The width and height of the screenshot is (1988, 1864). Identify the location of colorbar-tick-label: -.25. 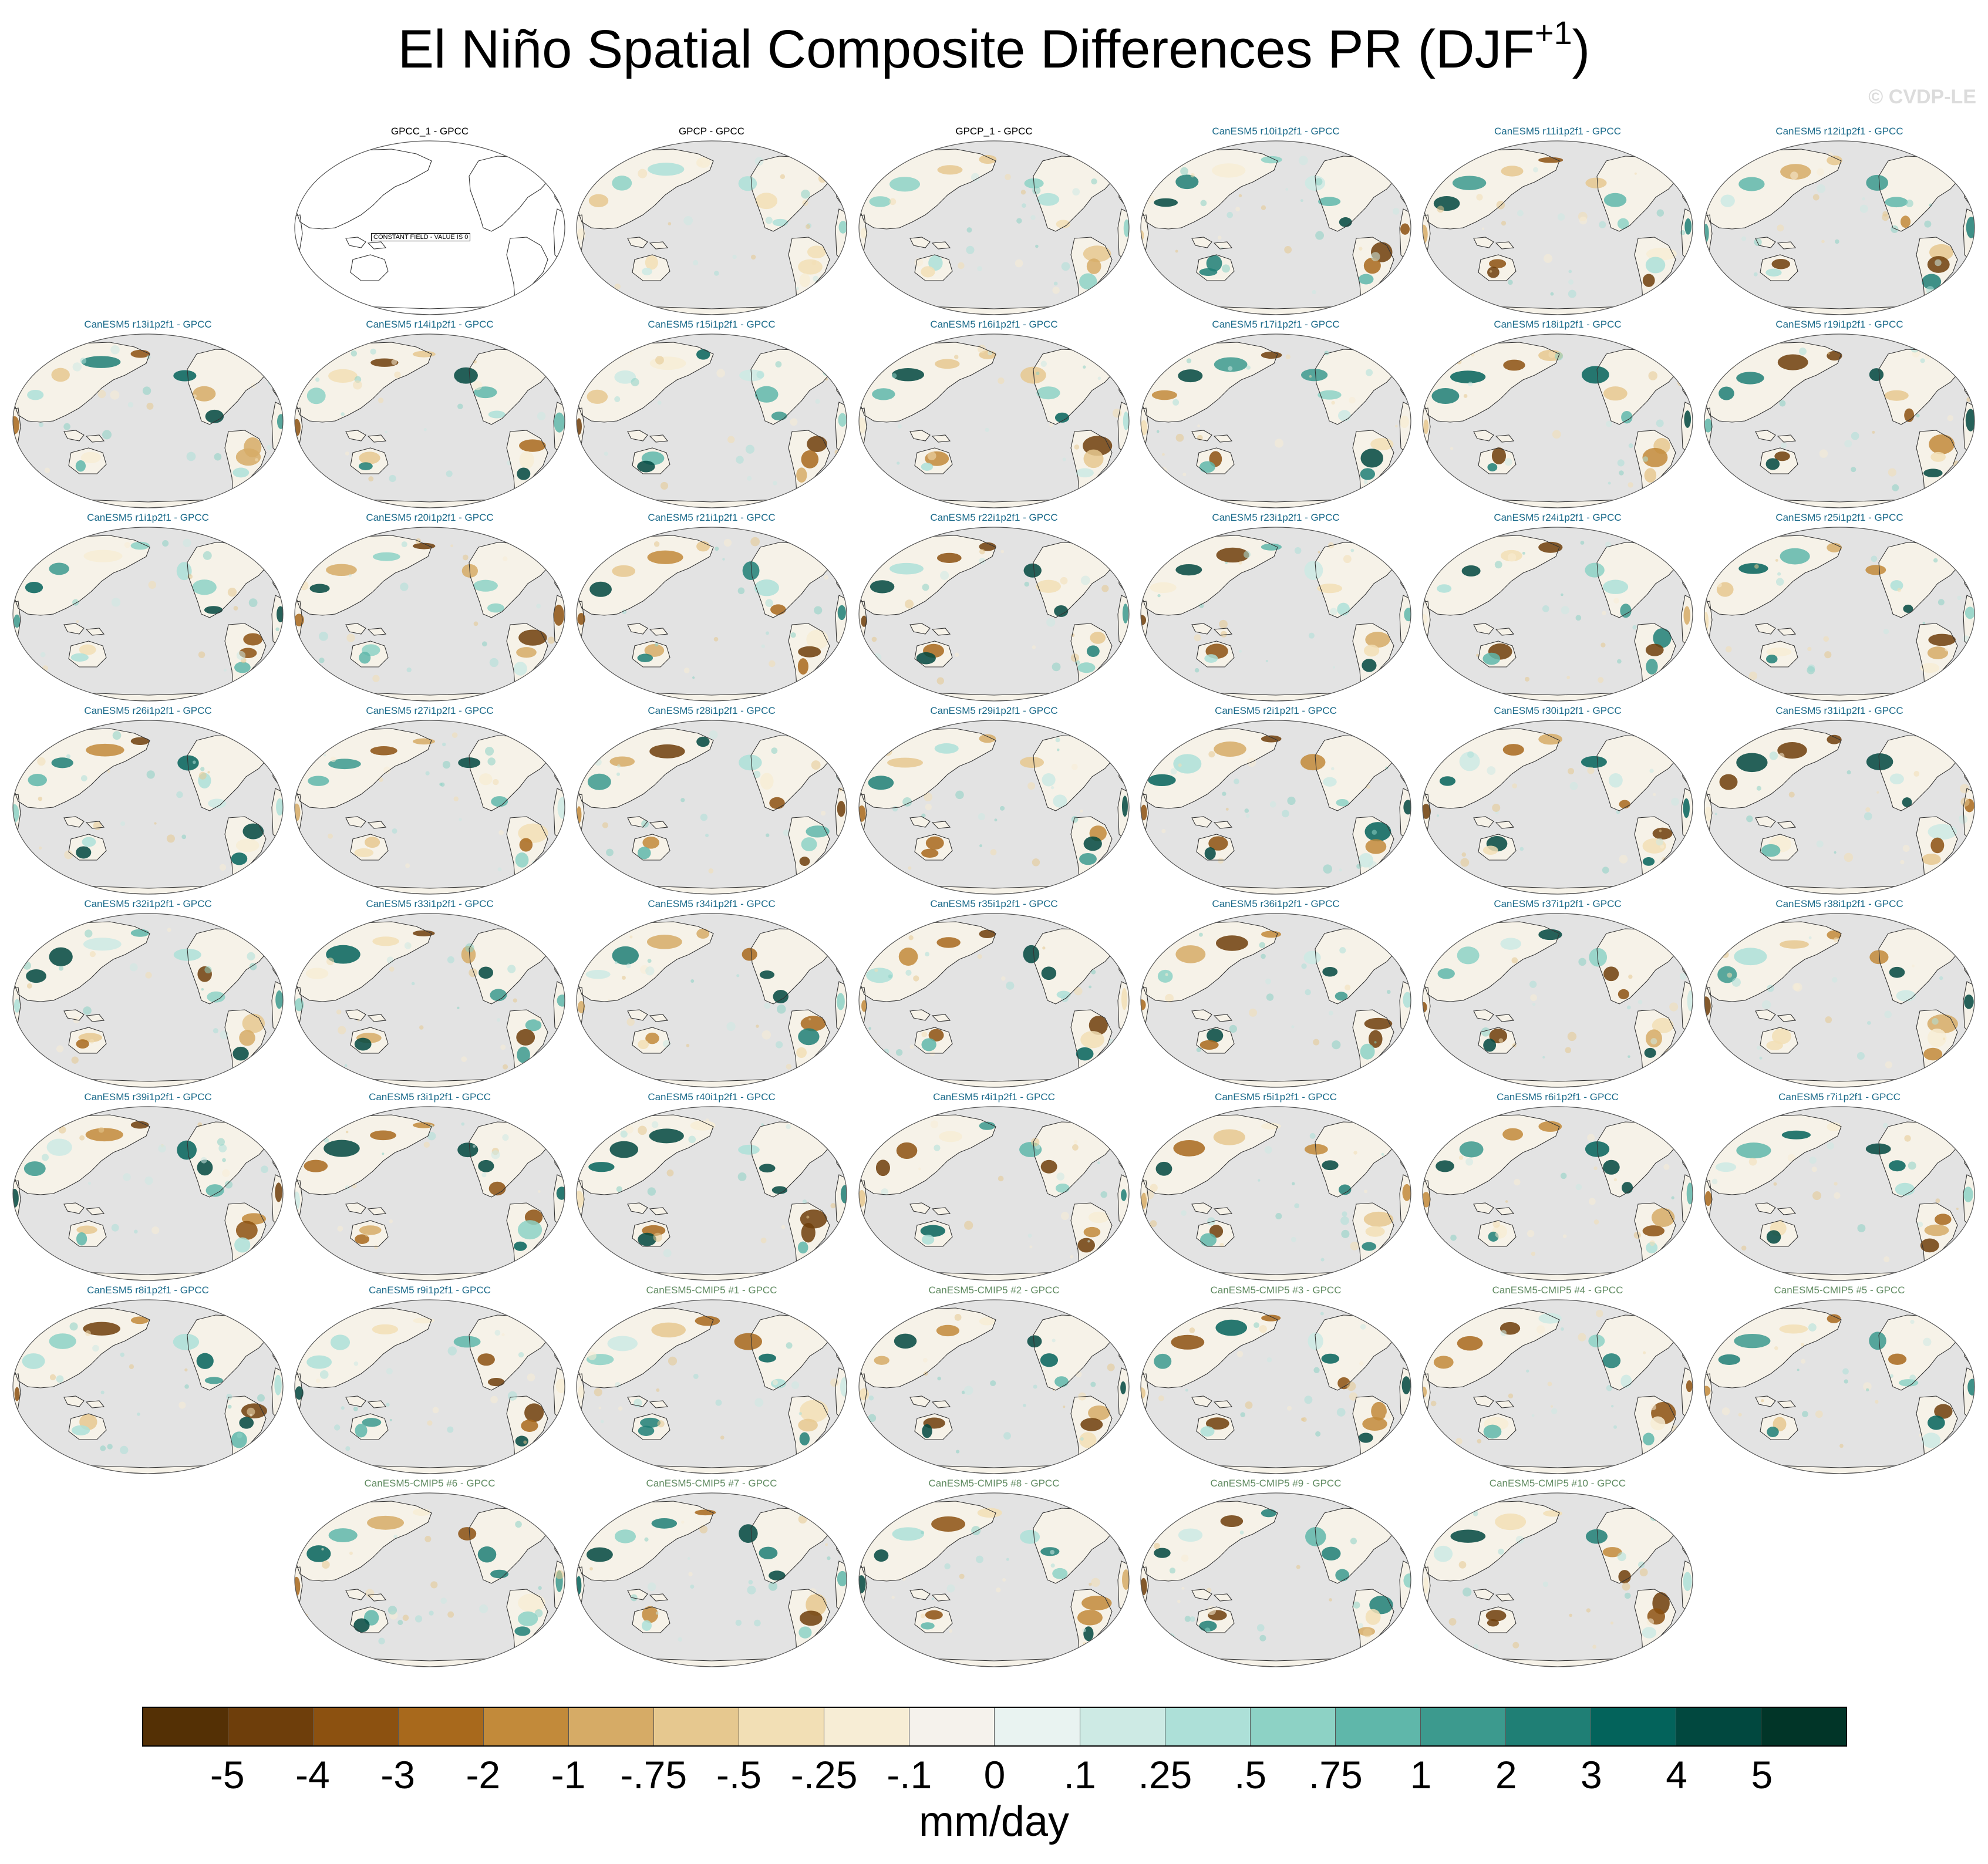
(824, 1775).